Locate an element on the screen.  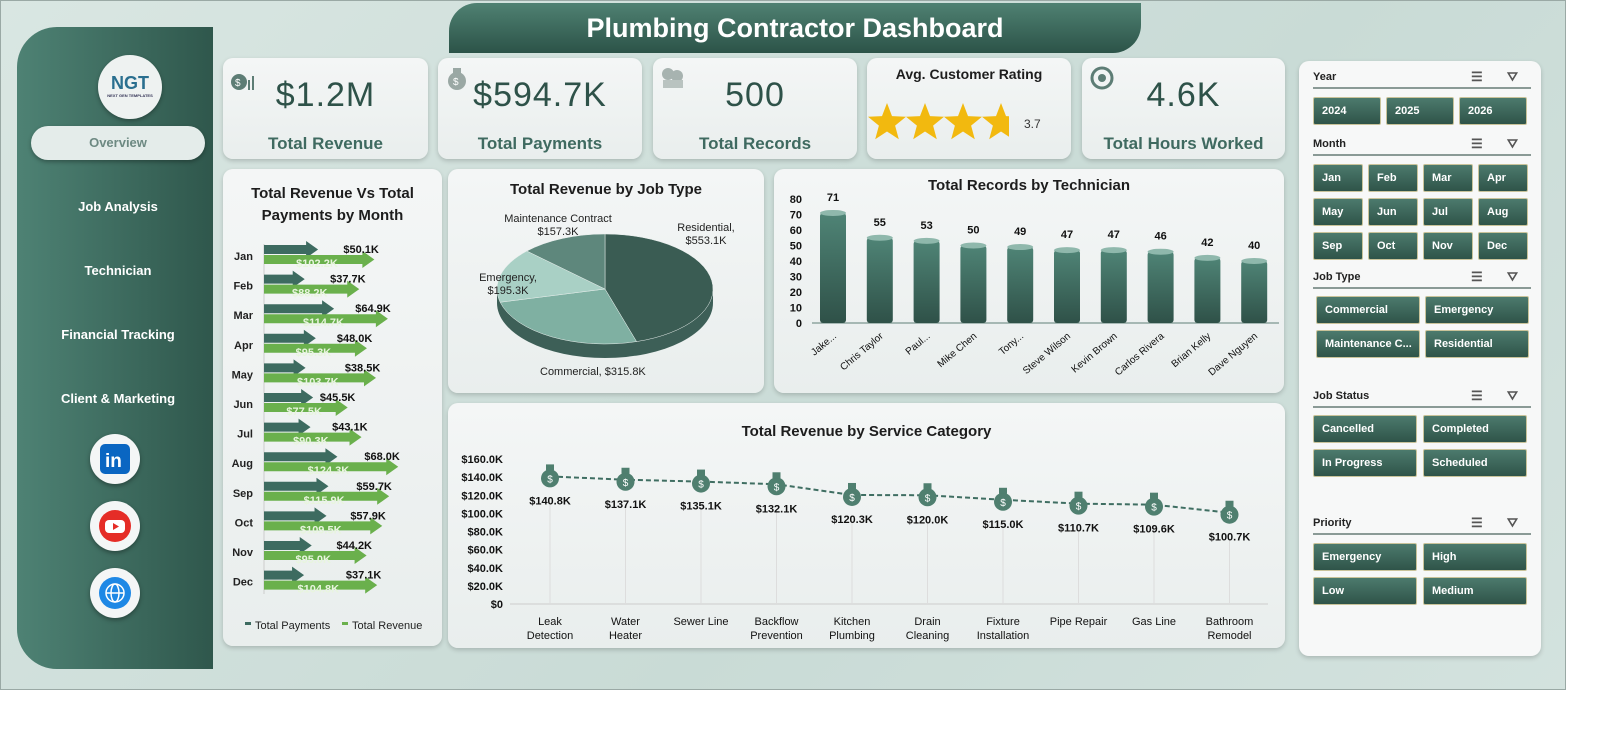
slicer-item: Sep is located at coordinates (1338, 246).